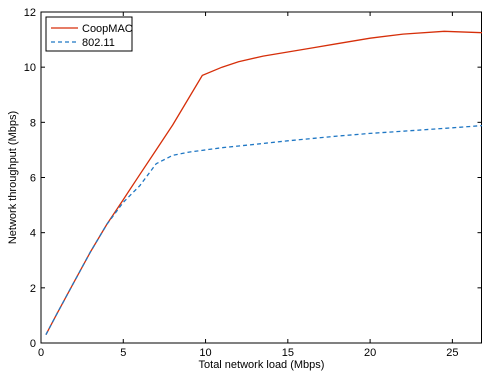 This screenshot has width=482, height=372. I want to click on y-axis-label: Network throughput (Mbps), so click(13, 177).